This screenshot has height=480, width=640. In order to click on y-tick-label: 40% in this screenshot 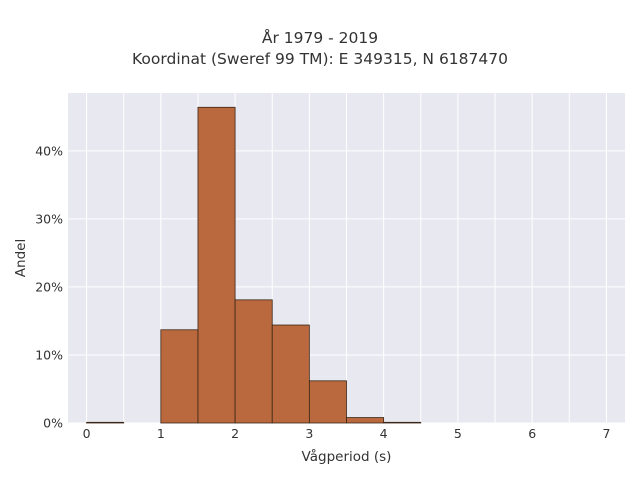, I will do `click(49, 150)`.